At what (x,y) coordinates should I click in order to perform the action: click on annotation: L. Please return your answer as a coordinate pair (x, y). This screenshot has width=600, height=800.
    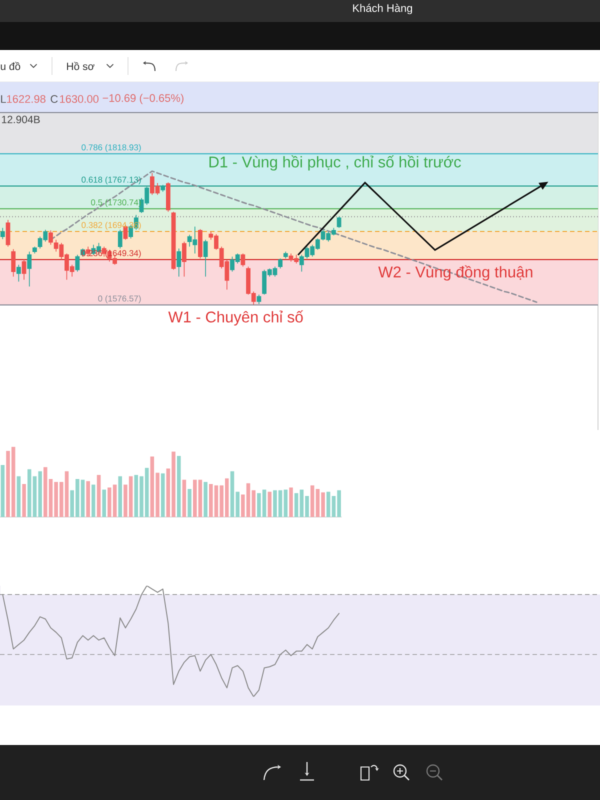
    Looking at the image, I should click on (3, 99).